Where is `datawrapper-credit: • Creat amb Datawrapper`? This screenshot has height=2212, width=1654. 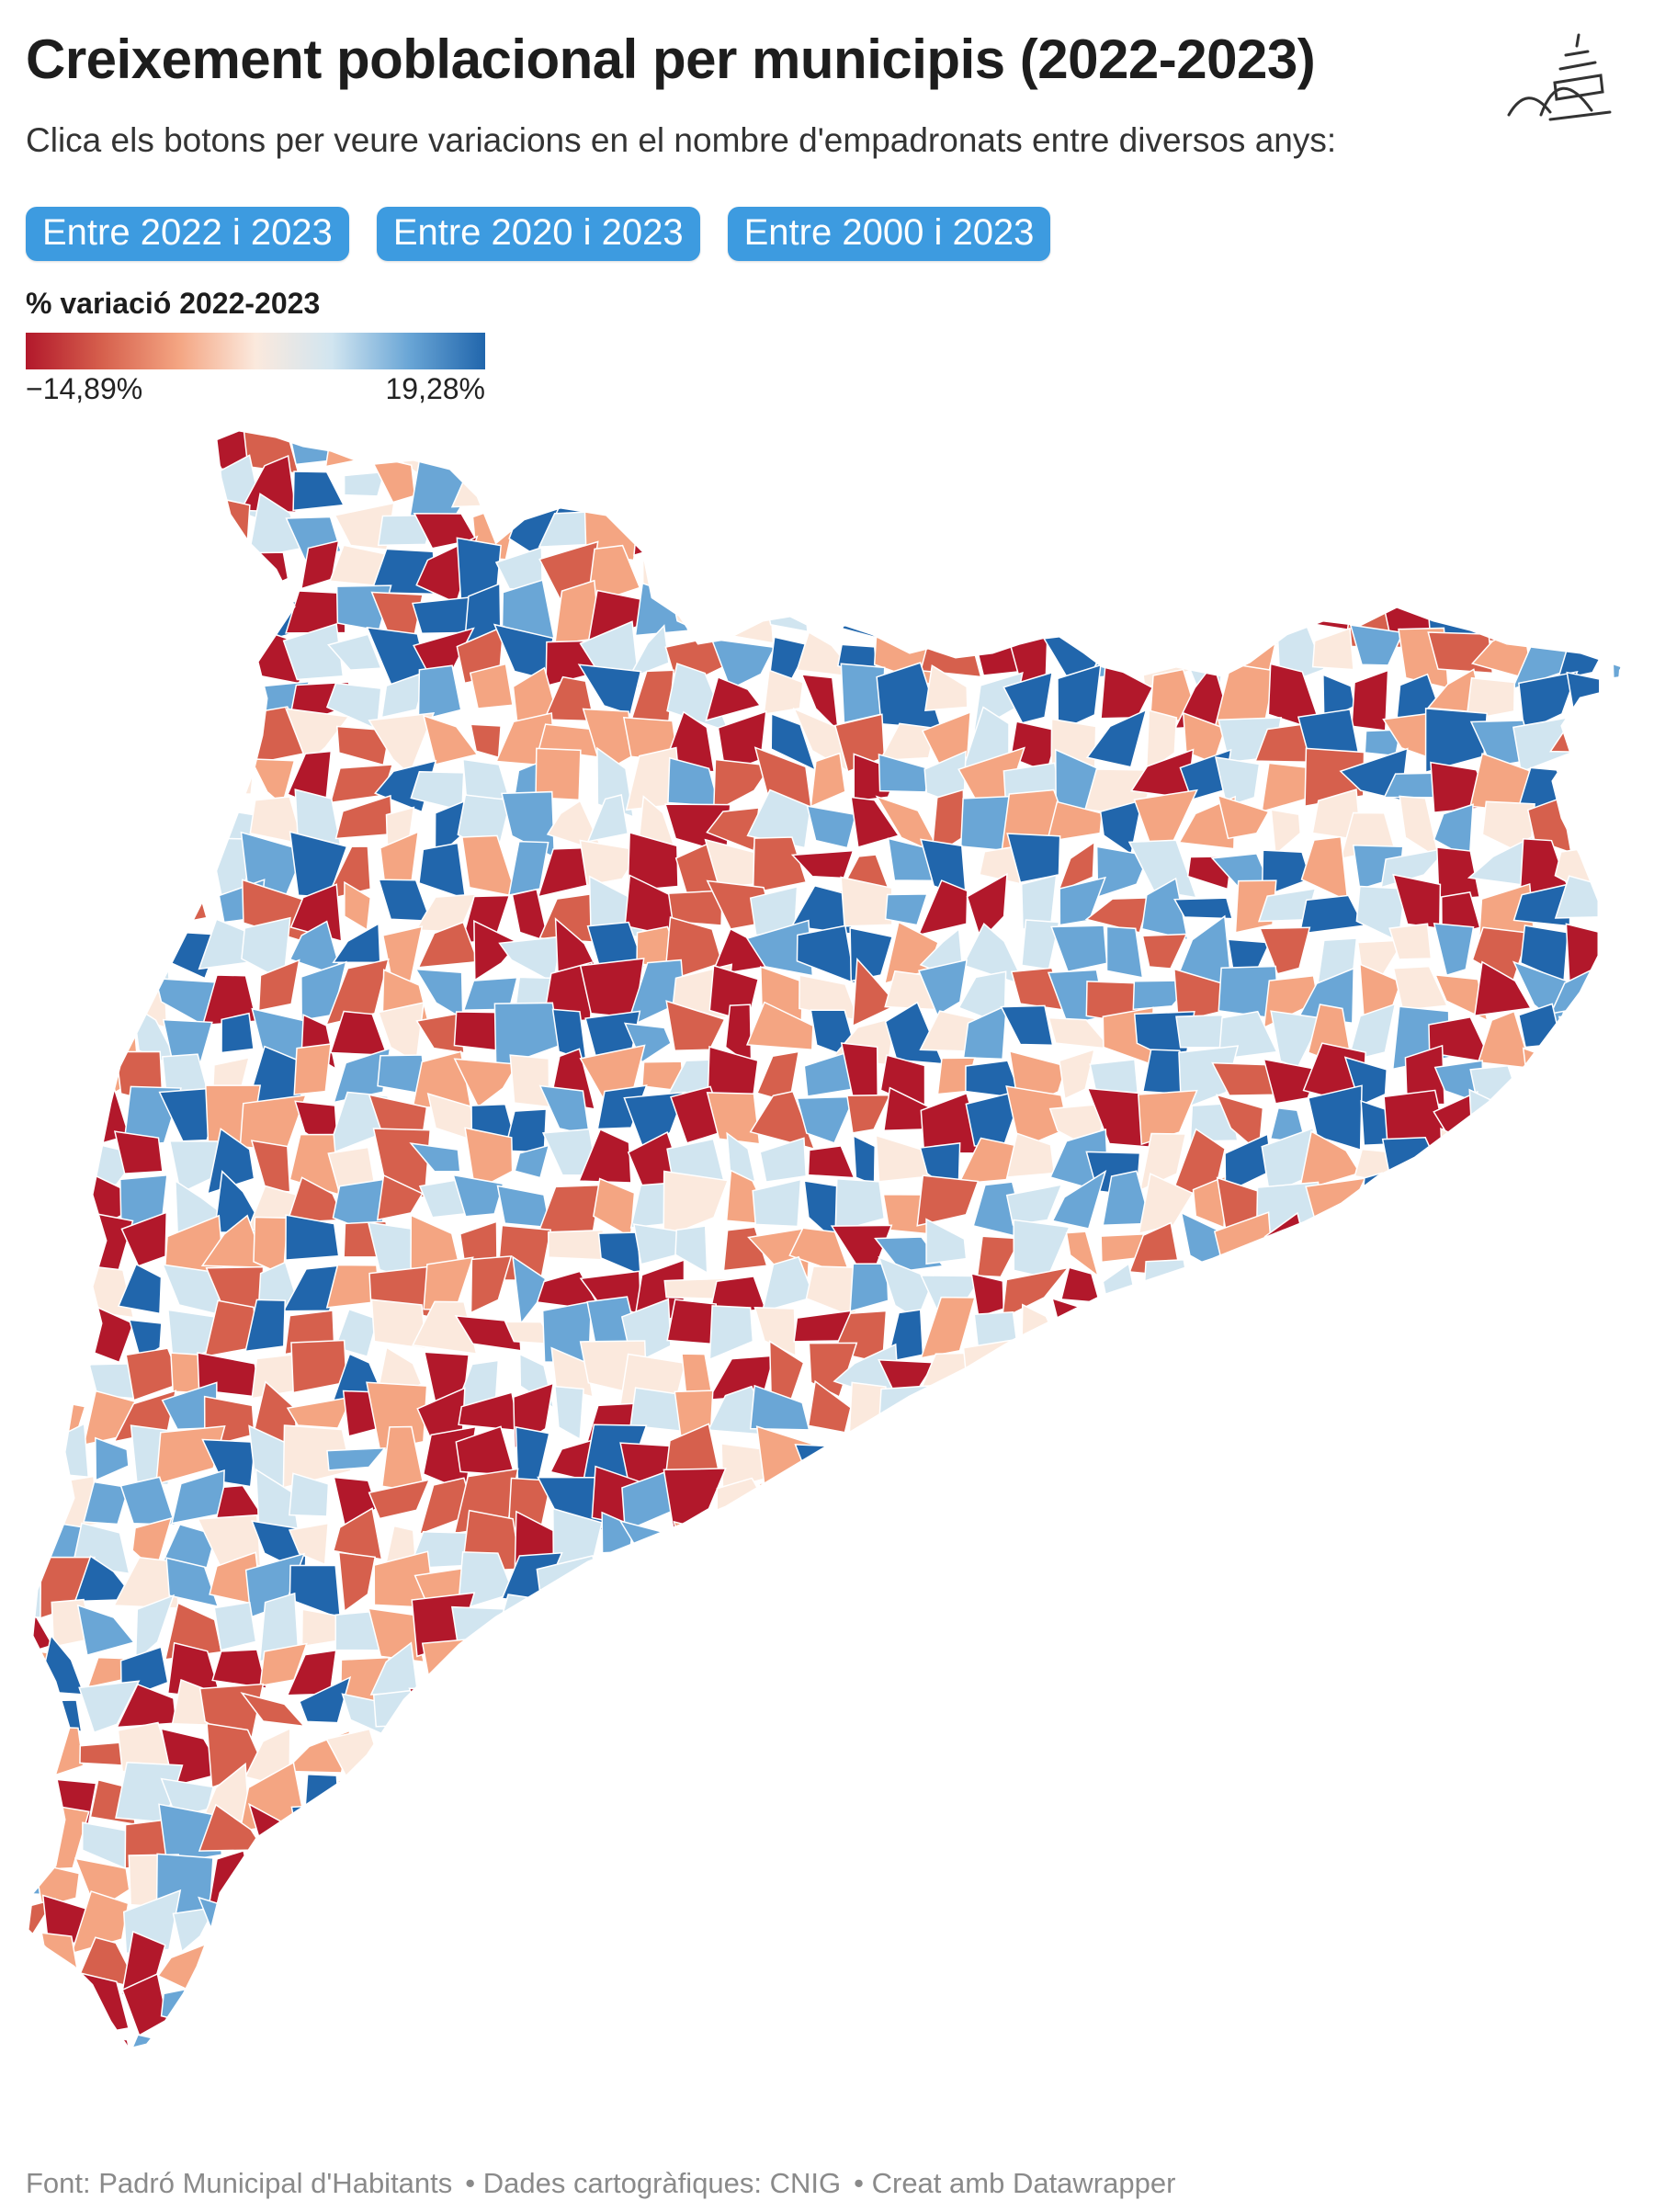
datawrapper-credit: • Creat amb Datawrapper is located at coordinates (1015, 2183).